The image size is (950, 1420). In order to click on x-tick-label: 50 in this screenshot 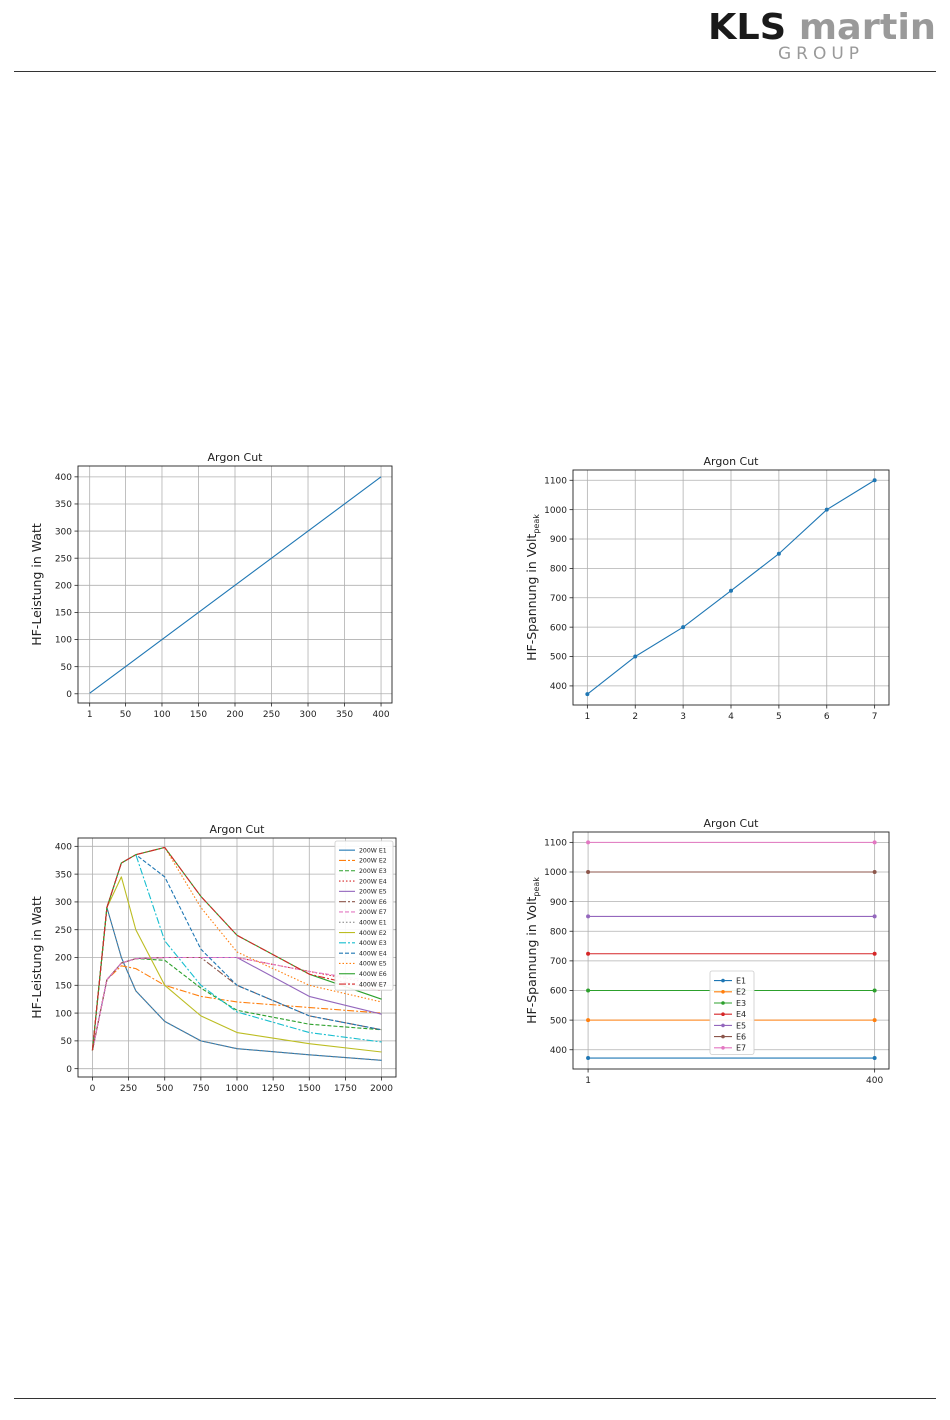, I will do `click(126, 715)`.